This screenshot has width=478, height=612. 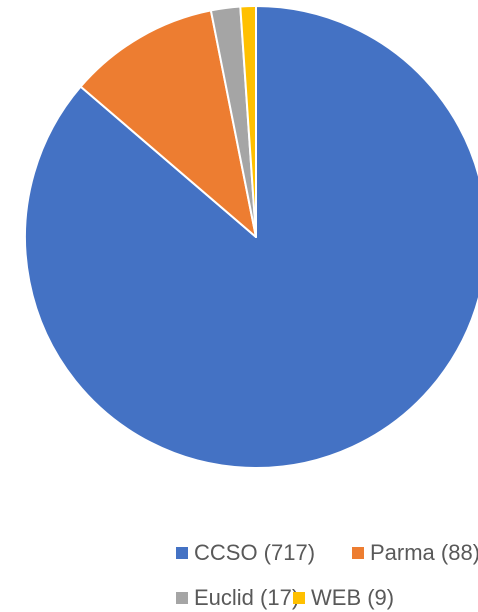 What do you see at coordinates (424, 552) in the screenshot?
I see `legend-label: Parma (88)` at bounding box center [424, 552].